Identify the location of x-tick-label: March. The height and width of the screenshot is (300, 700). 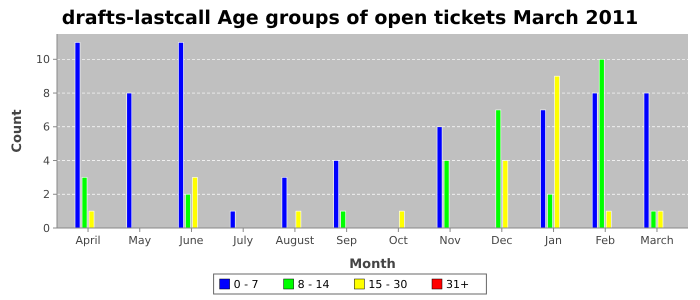
(657, 240).